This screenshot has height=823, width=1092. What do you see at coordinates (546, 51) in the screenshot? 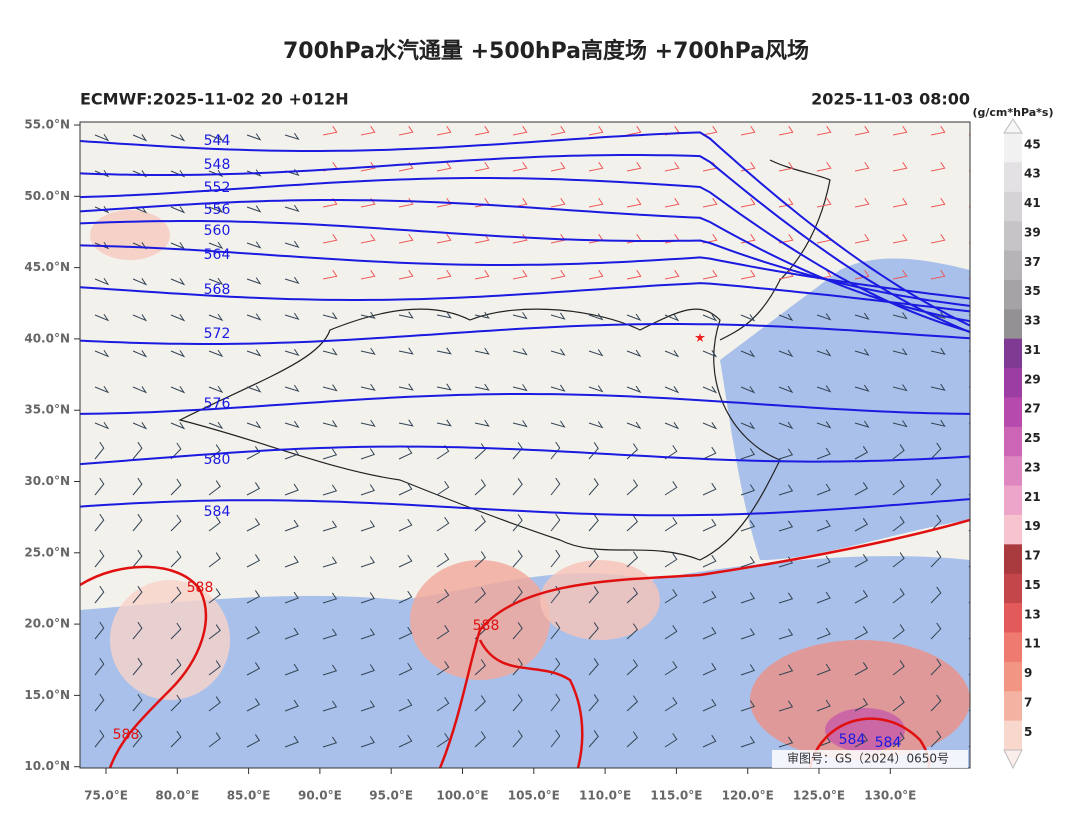
I see `title: 700hPa水汽通量 +500hPa高度场 +700hPa风场` at bounding box center [546, 51].